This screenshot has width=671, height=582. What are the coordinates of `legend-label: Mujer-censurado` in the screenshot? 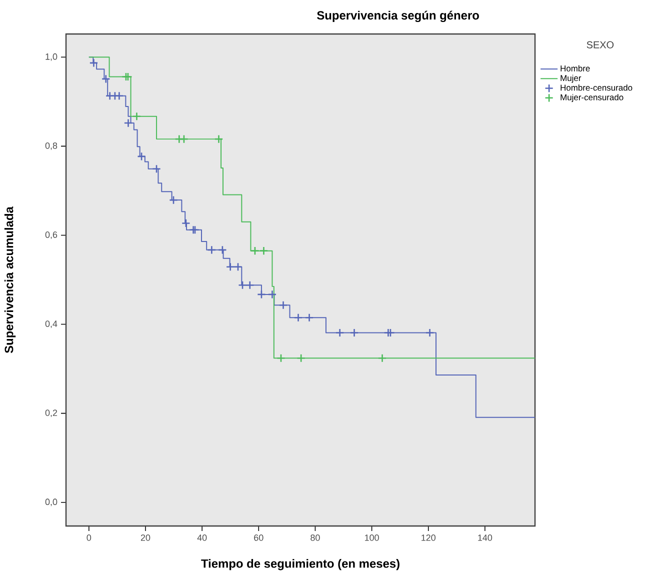 It's located at (592, 98).